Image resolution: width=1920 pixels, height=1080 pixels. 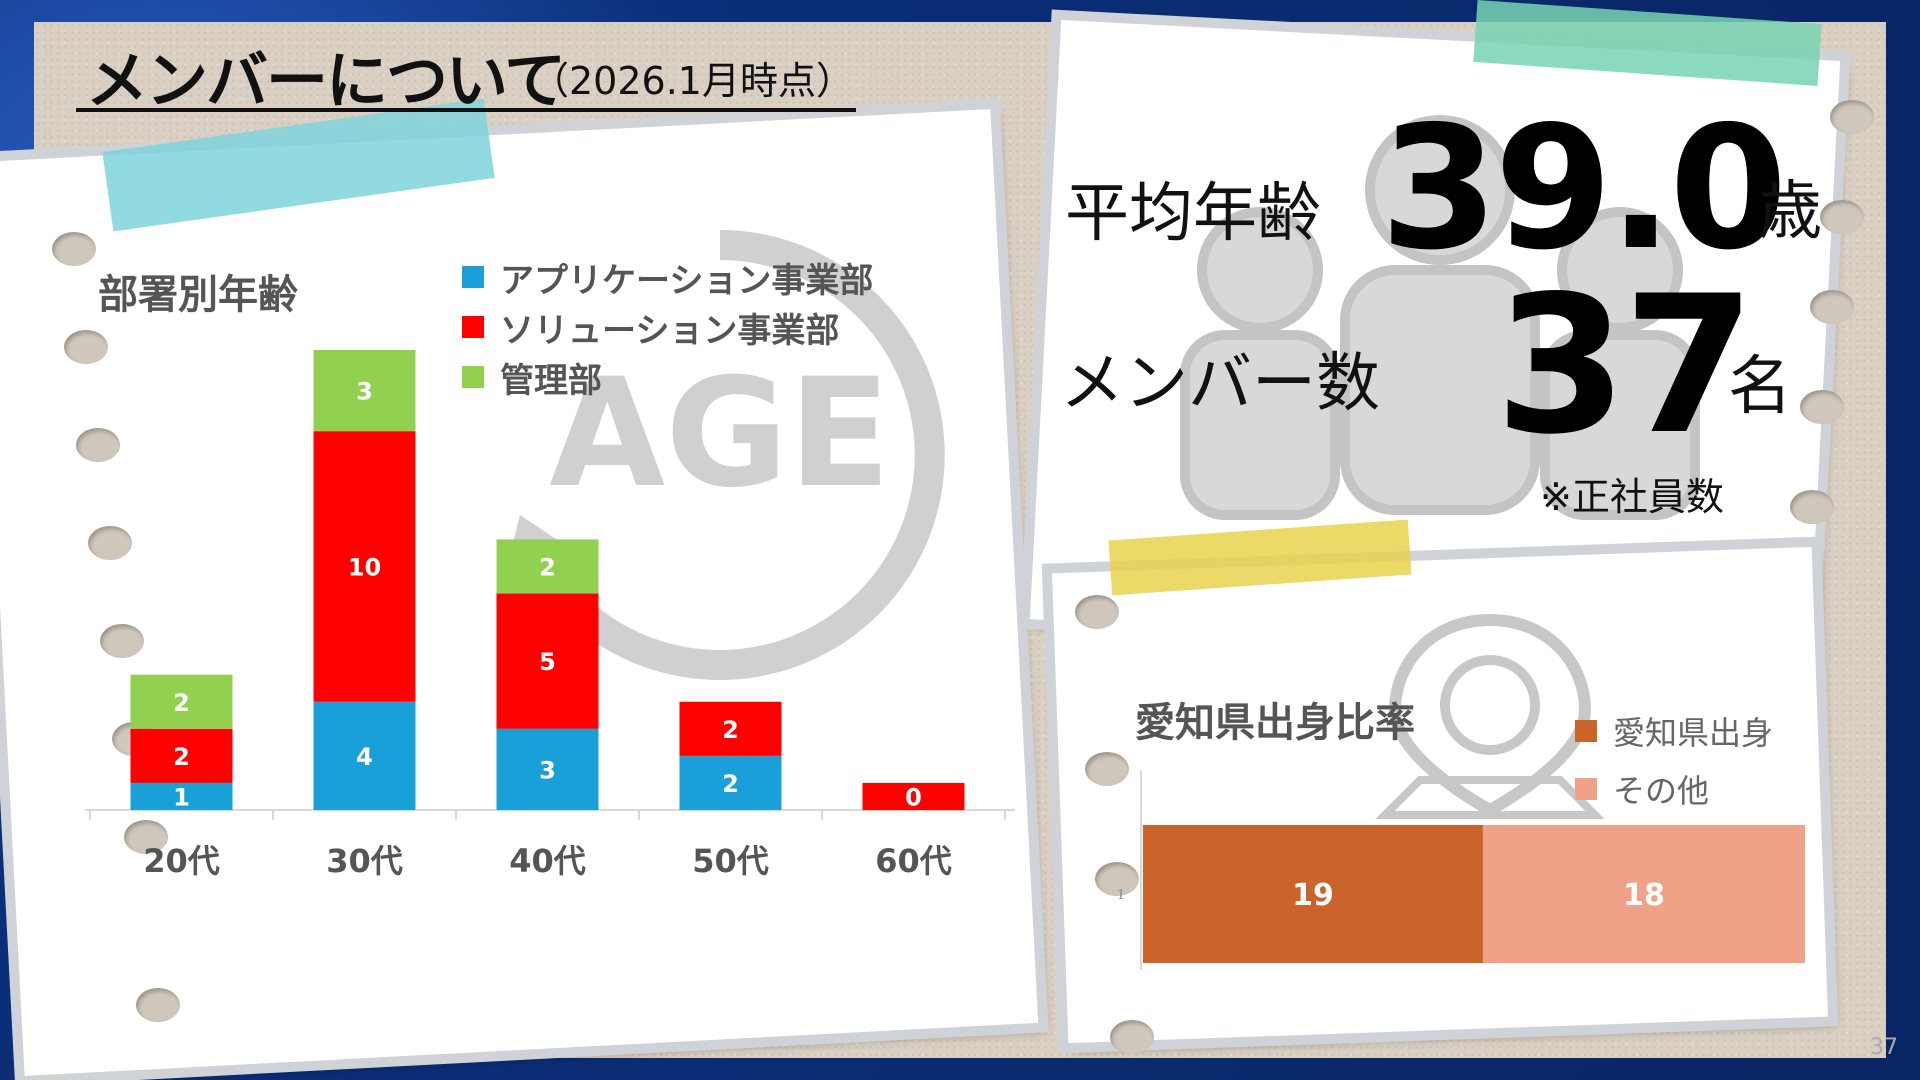 I want to click on aichi-ratio-bar-chart: 1 19 18, so click(x=1461, y=870).